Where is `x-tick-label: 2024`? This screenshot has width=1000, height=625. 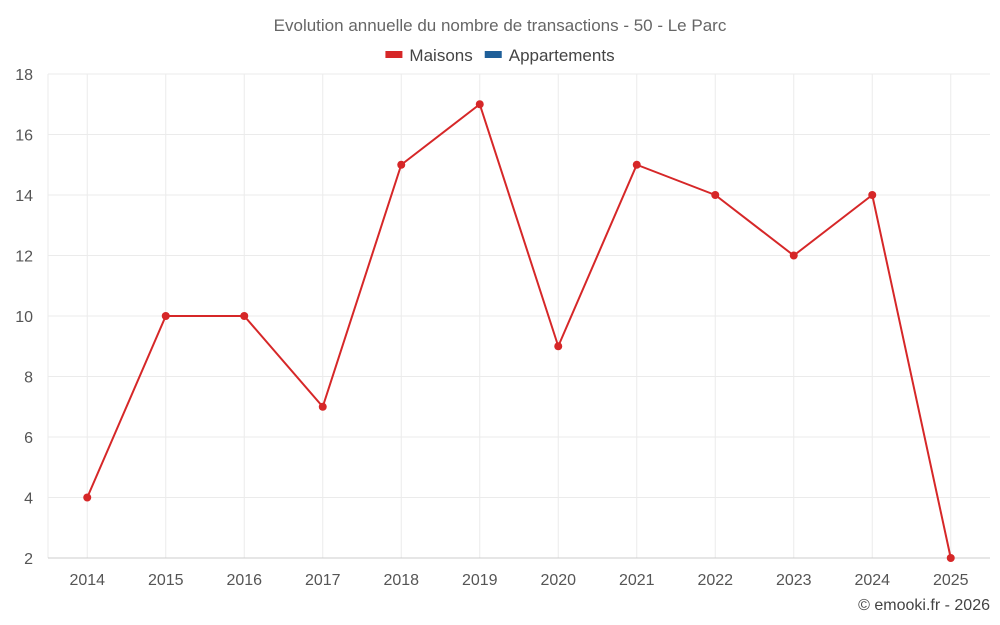 x-tick-label: 2024 is located at coordinates (872, 580).